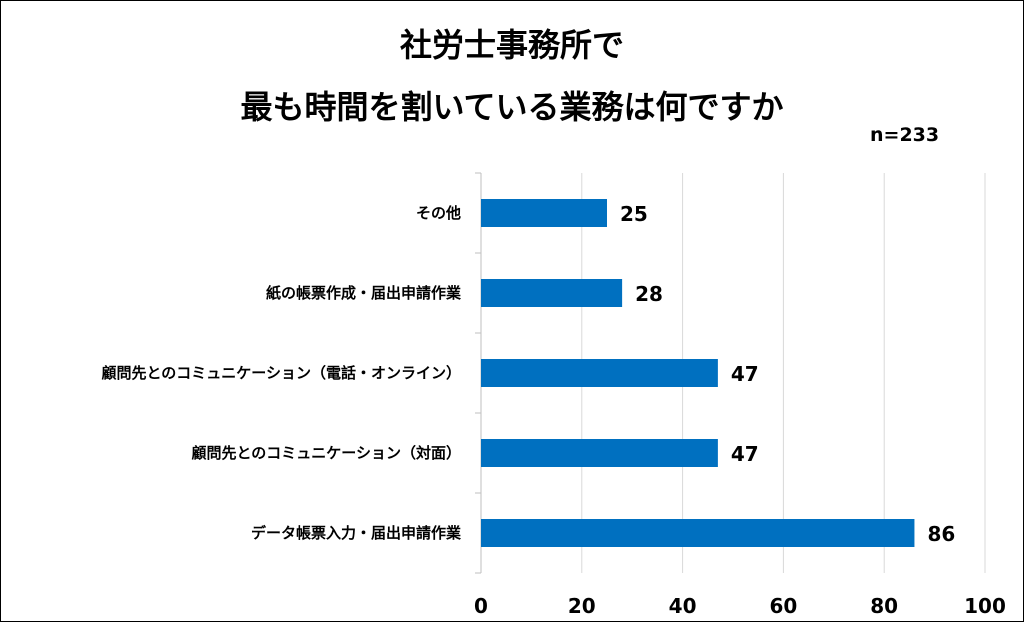 The height and width of the screenshot is (622, 1024). I want to click on x-tick-label-100: 100, so click(985, 606).